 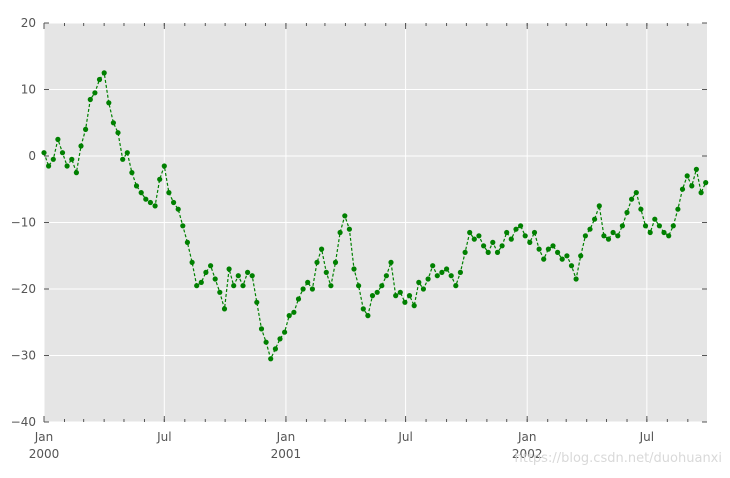 What do you see at coordinates (618, 458) in the screenshot?
I see `watermark: https://blog.csdn.net/duohuanxi` at bounding box center [618, 458].